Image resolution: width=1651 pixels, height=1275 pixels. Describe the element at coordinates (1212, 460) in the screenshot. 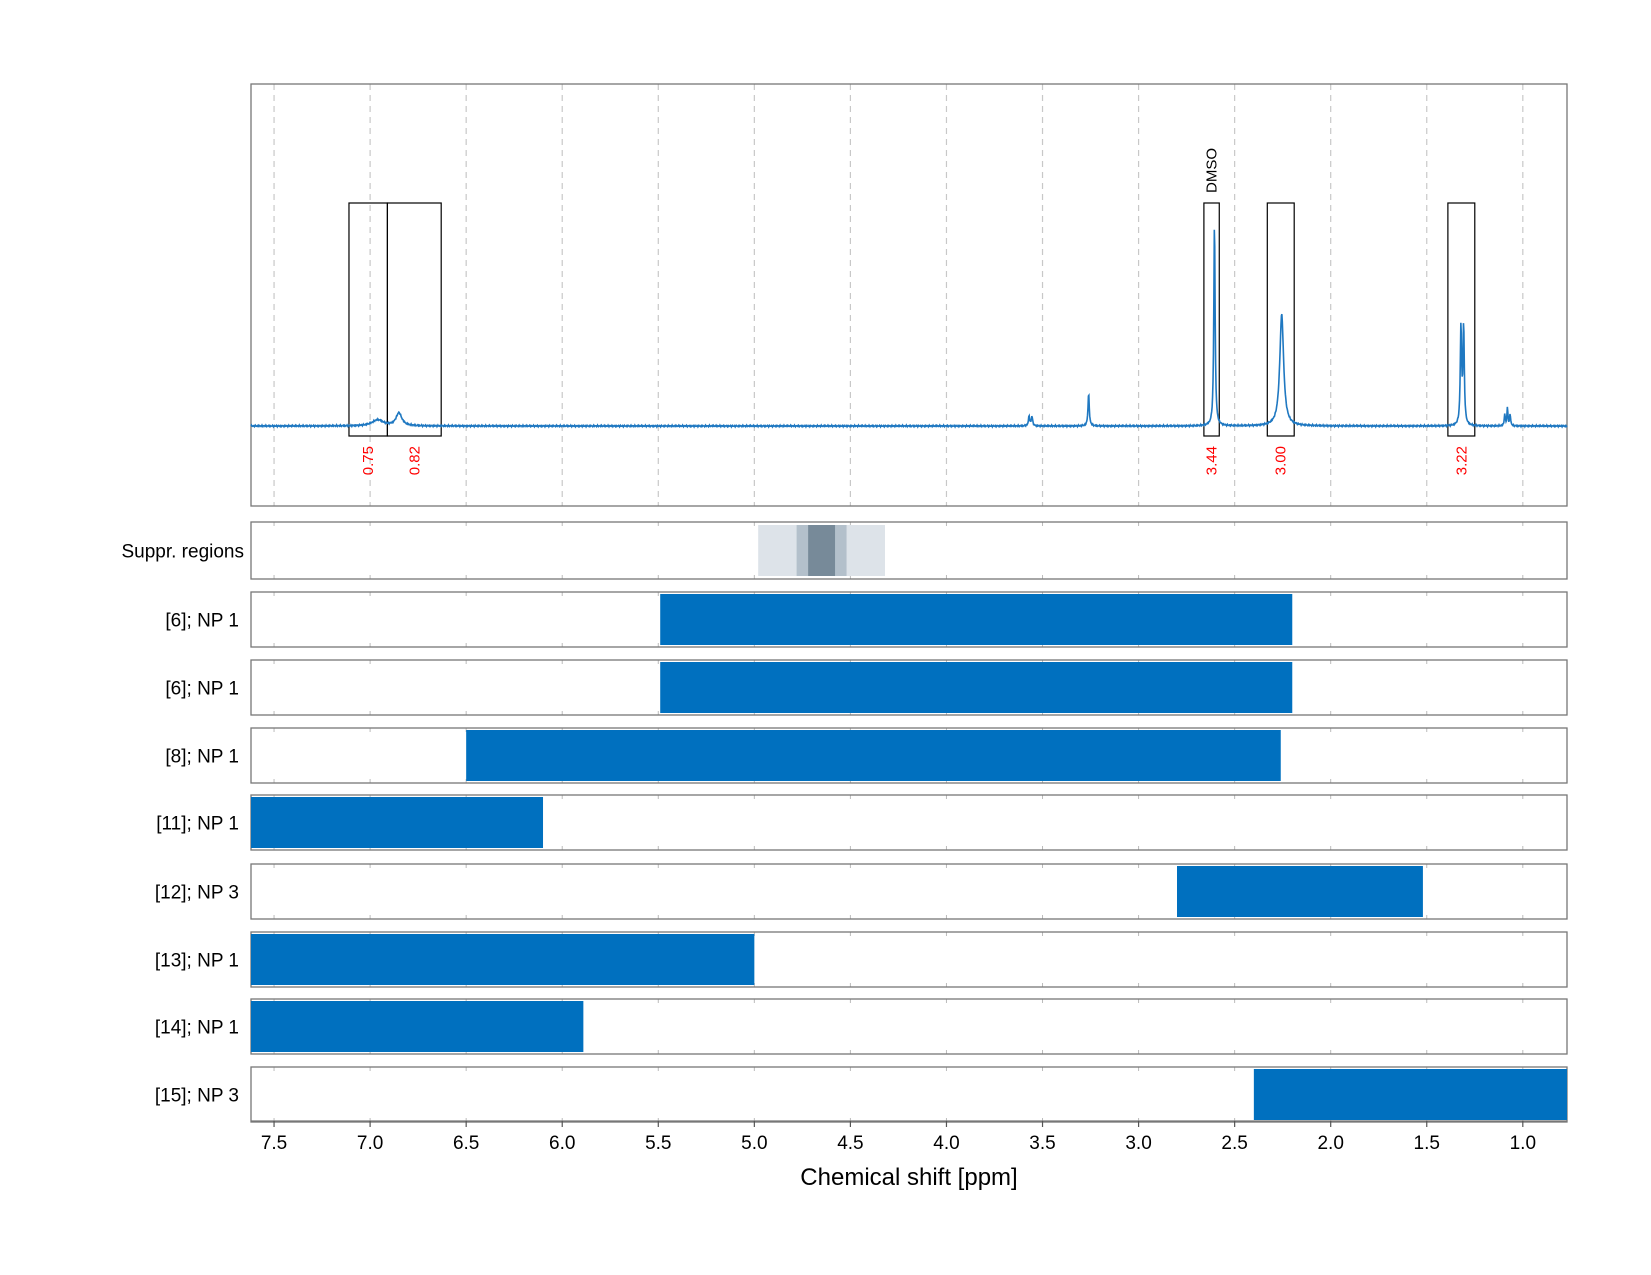

I see `integral-label: 3.44` at that location.